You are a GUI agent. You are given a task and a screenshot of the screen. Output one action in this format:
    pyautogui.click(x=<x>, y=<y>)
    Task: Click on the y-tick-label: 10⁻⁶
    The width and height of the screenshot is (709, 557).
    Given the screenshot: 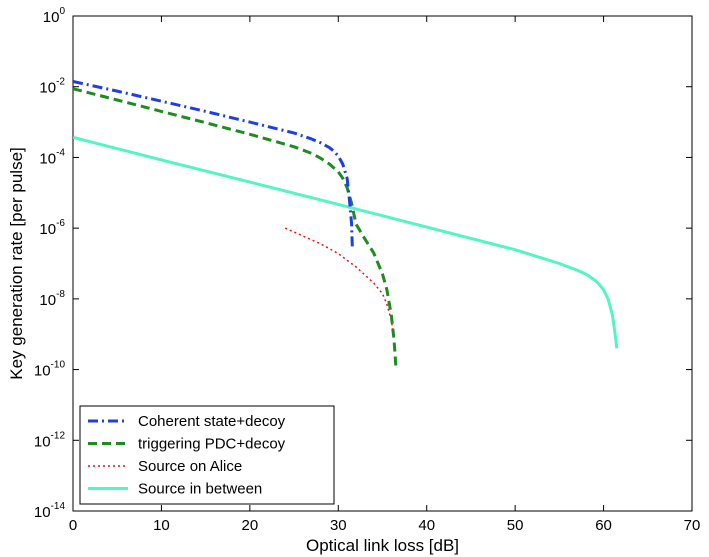 What is the action you would take?
    pyautogui.click(x=52, y=228)
    